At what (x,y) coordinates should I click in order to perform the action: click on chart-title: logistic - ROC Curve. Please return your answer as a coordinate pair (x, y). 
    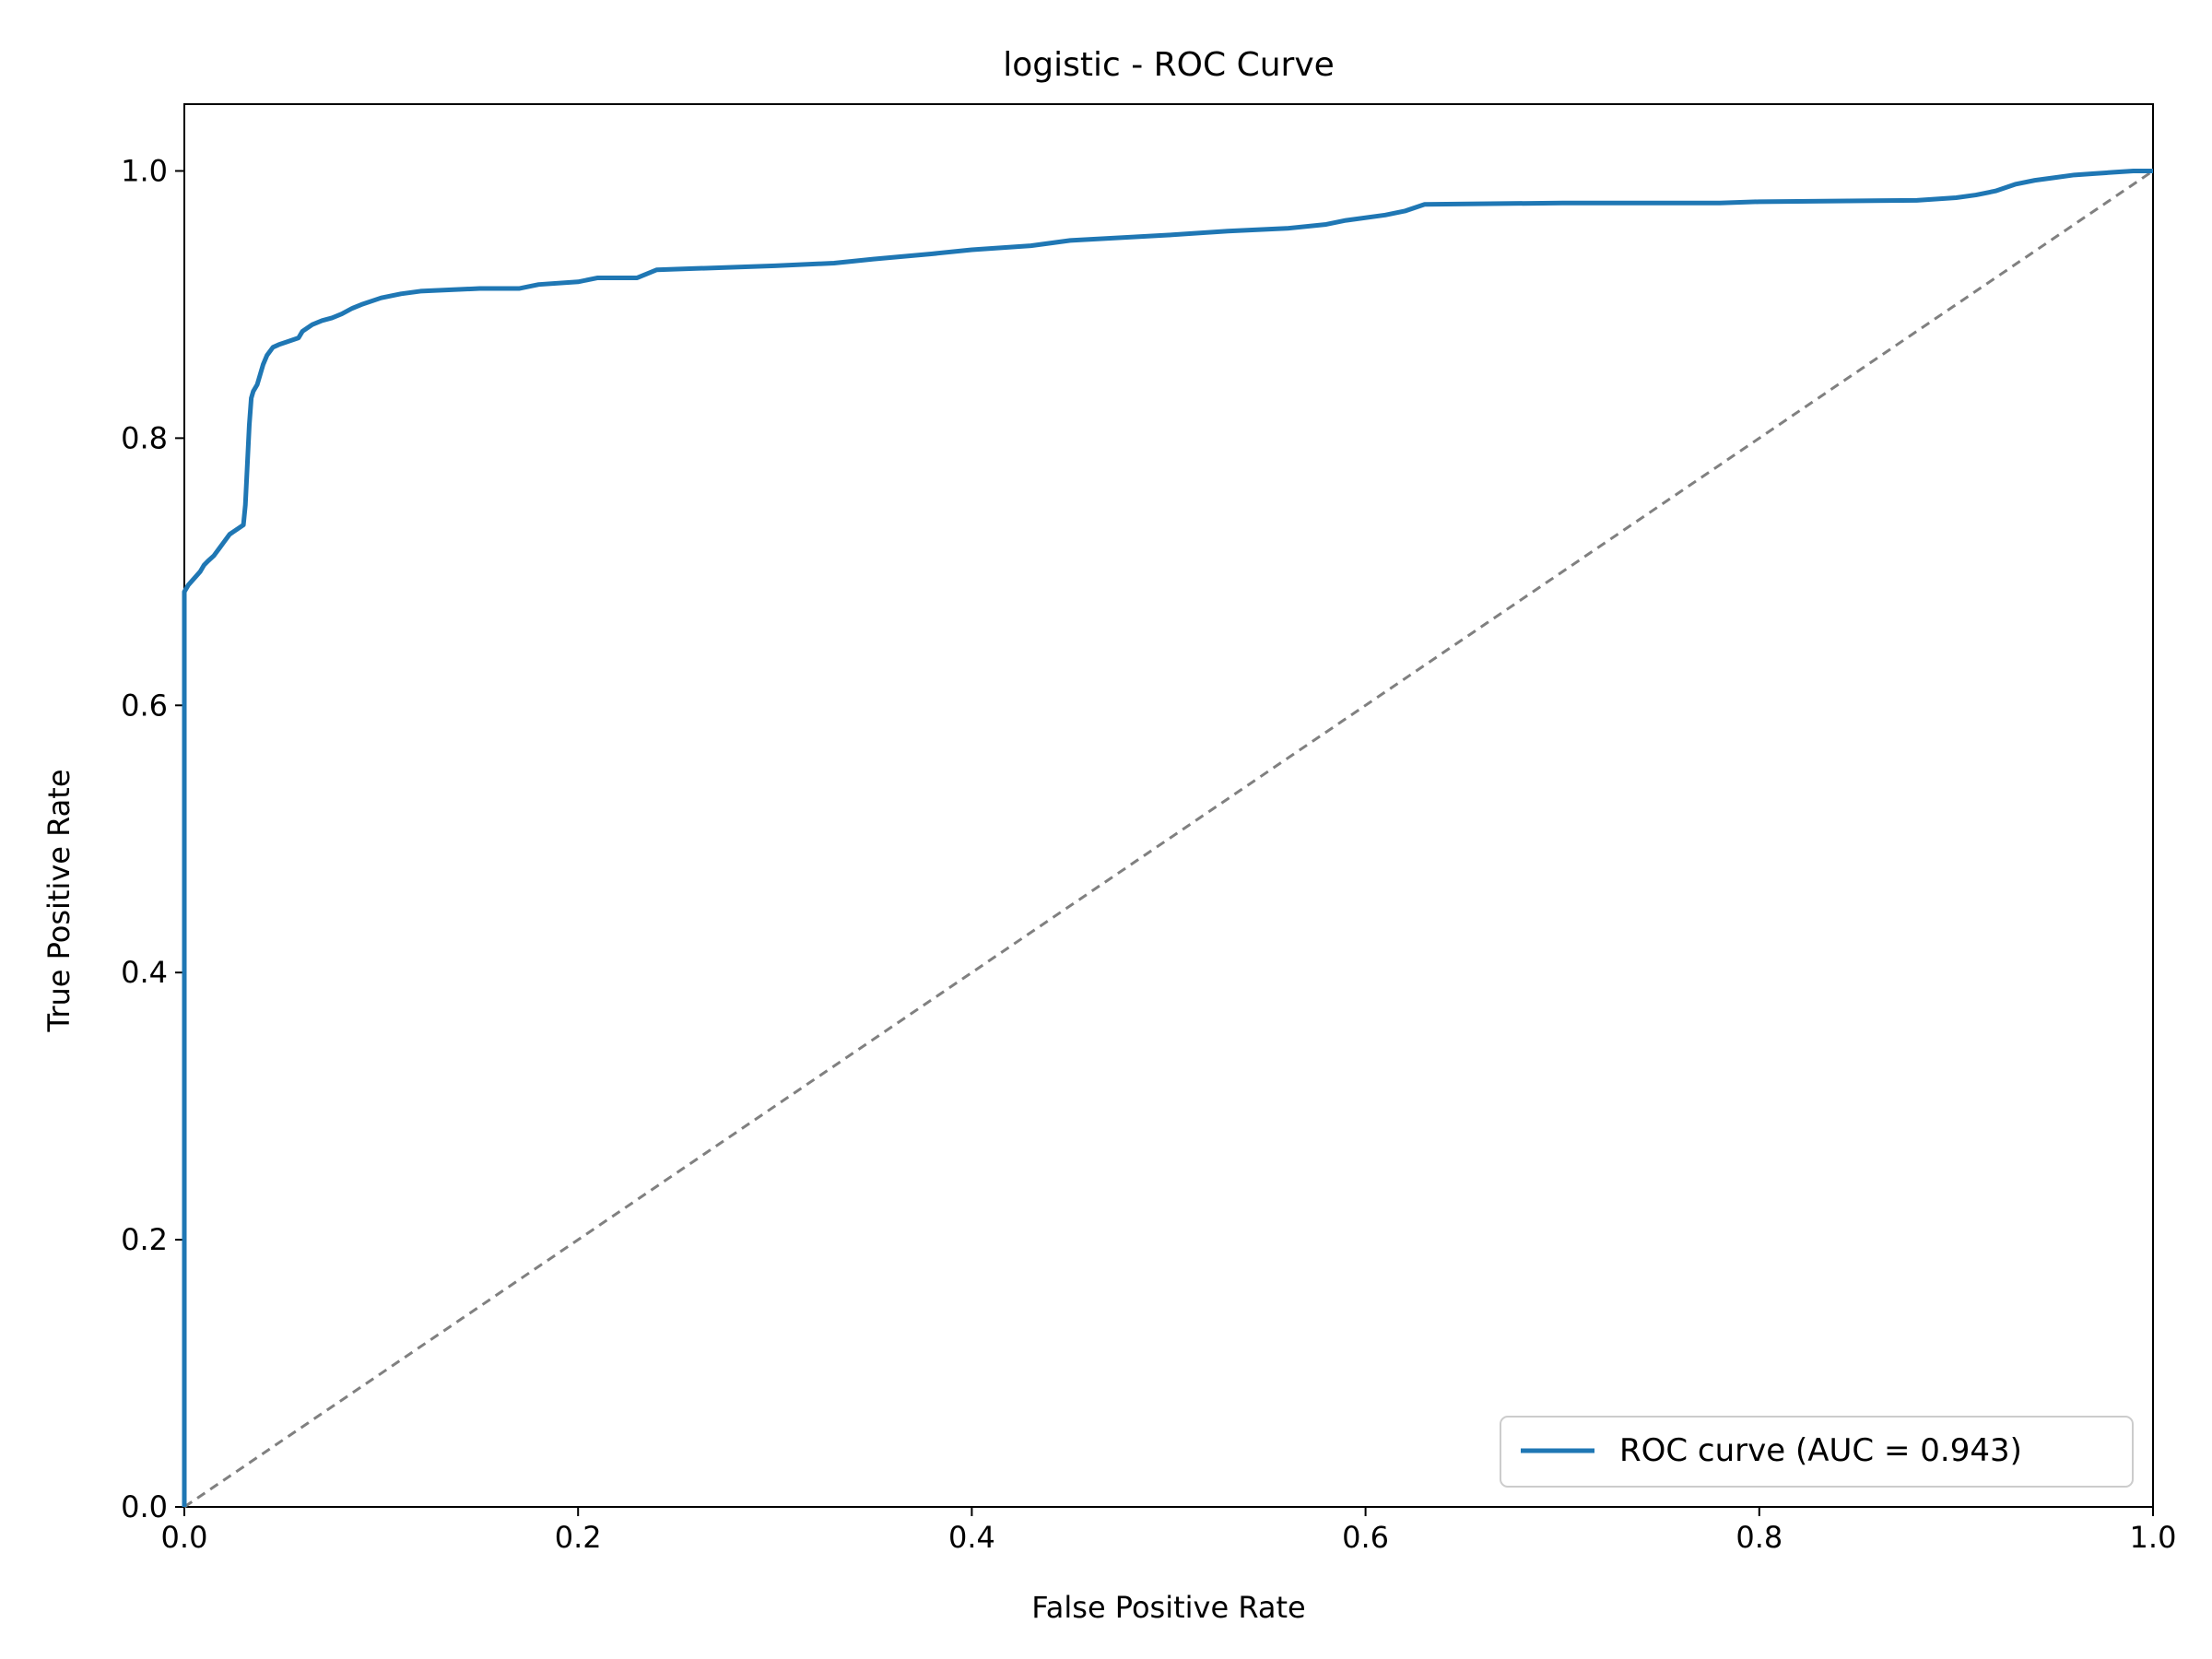
    Looking at the image, I should click on (1169, 65).